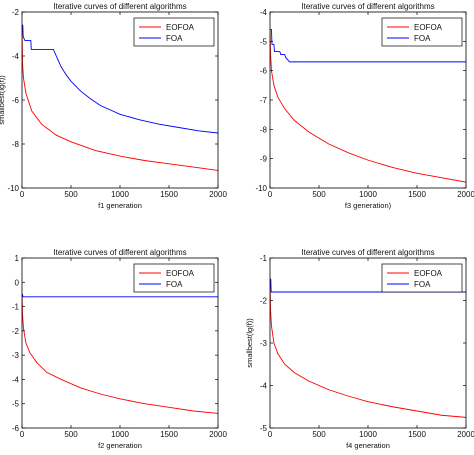  What do you see at coordinates (368, 205) in the screenshot?
I see `x-axis-label: f3 generation)` at bounding box center [368, 205].